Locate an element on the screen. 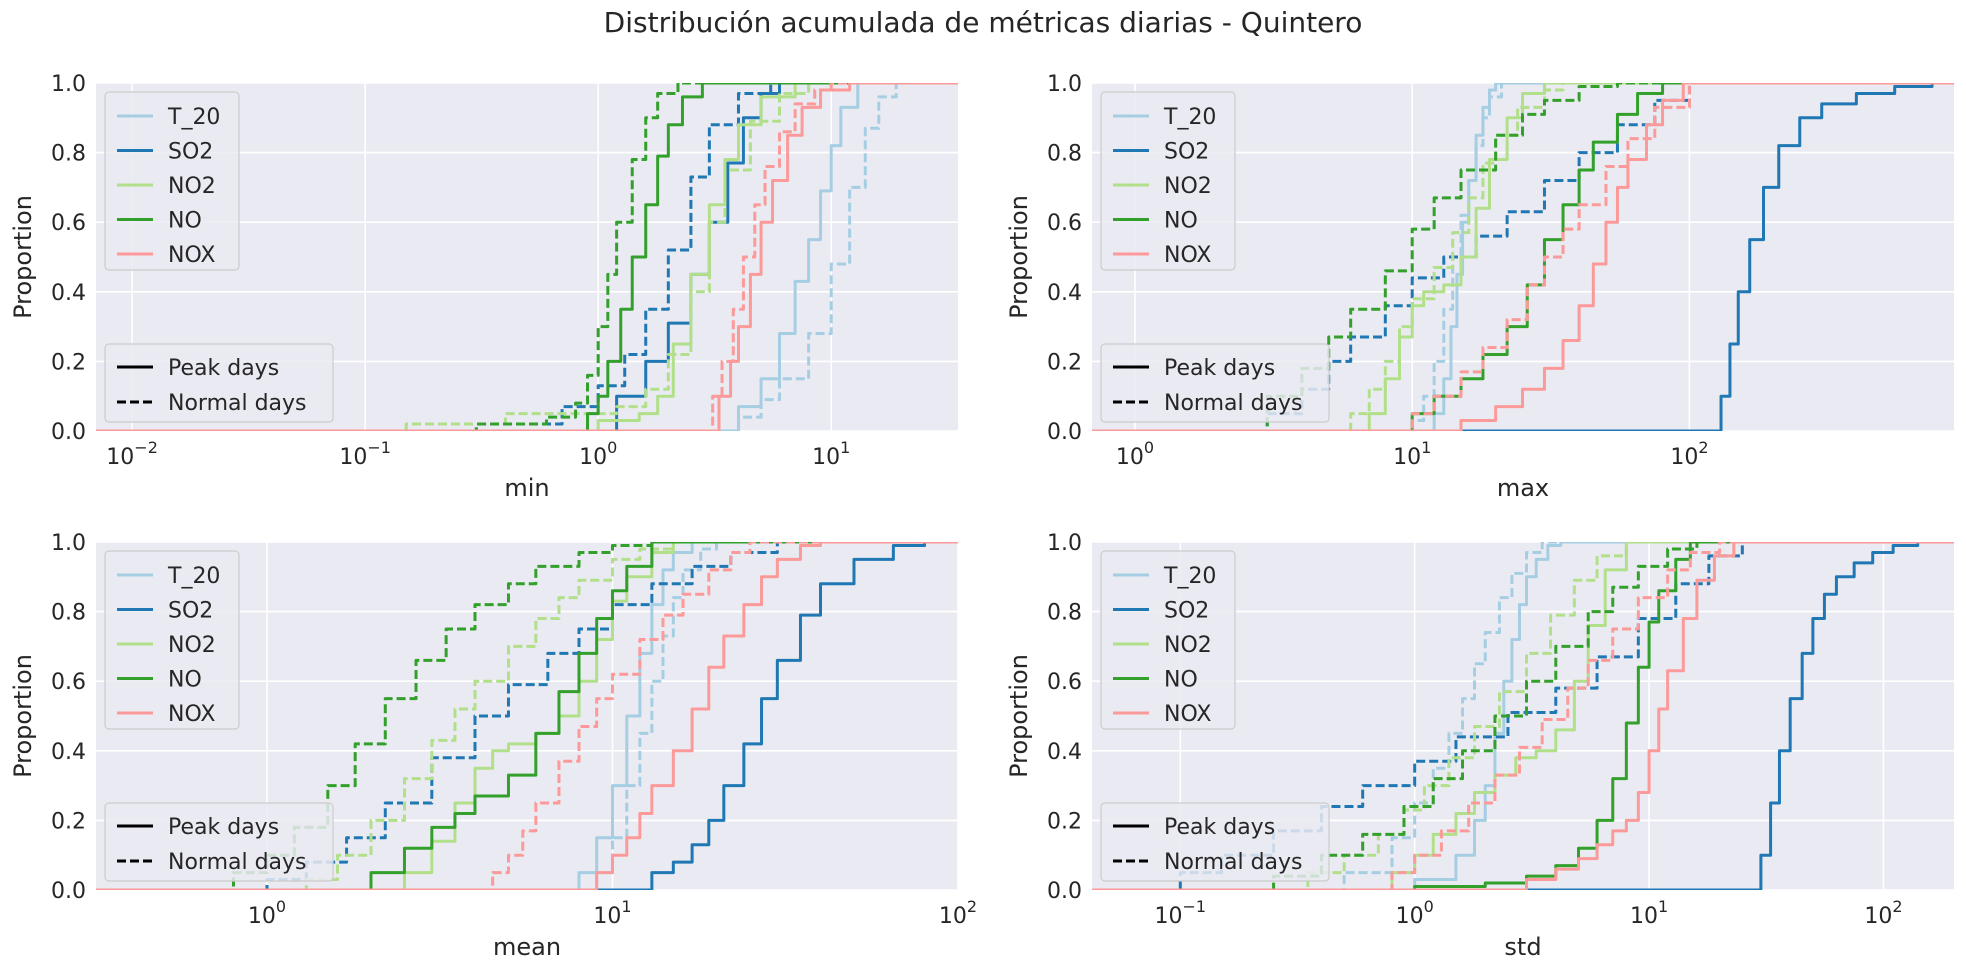 This screenshot has width=1966, height=973. x-axis-label: max is located at coordinates (1523, 488).